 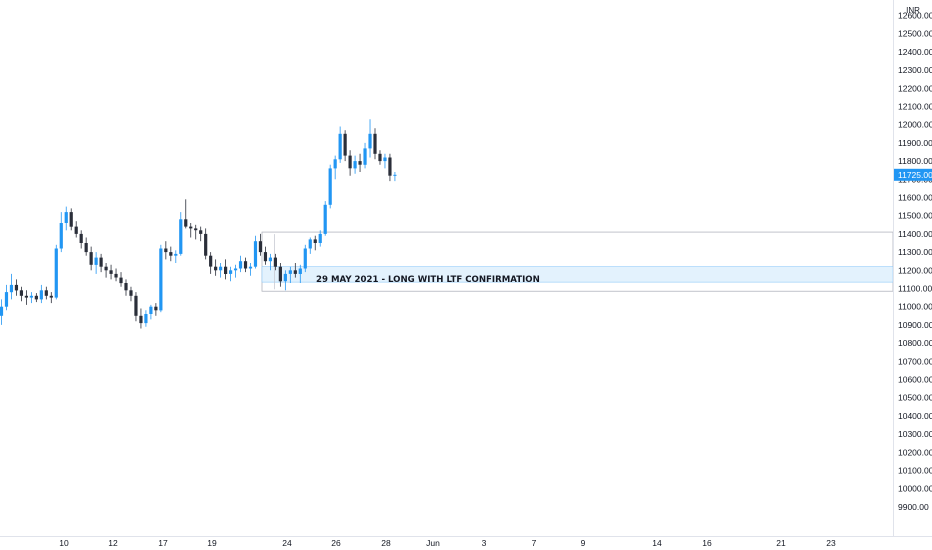 What do you see at coordinates (433, 543) in the screenshot?
I see `x-tick-label: Jun` at bounding box center [433, 543].